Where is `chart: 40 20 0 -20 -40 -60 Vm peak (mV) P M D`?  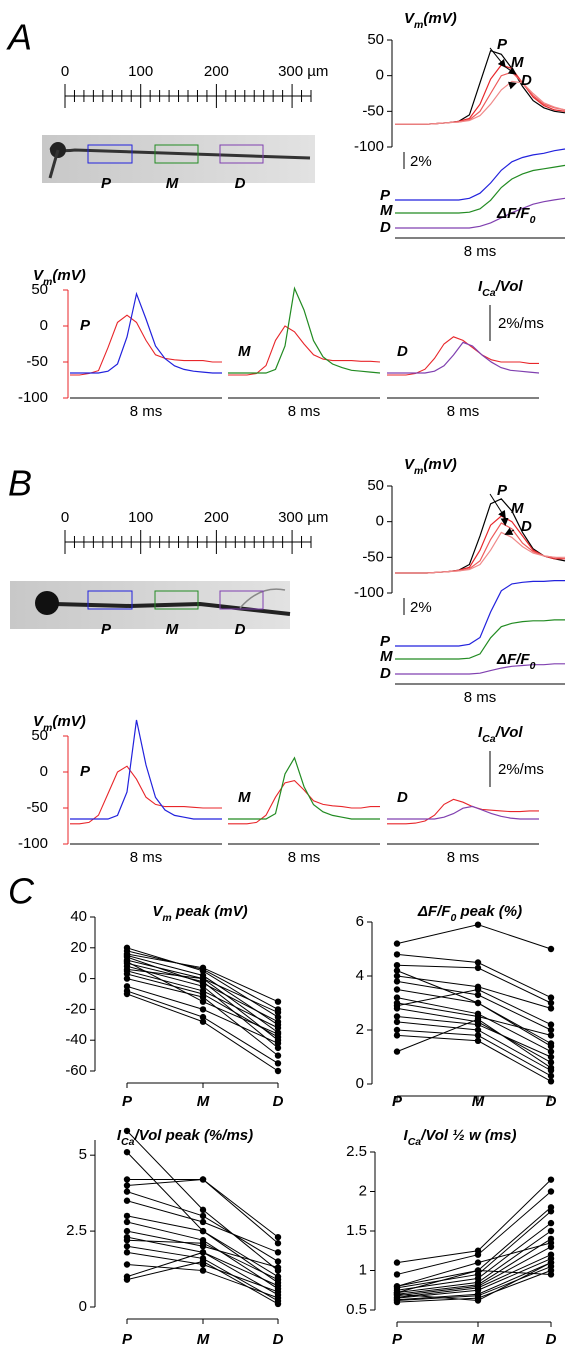
chart: 40 20 0 -20 -40 -60 Vm peak (mV) P M D is located at coordinates (174, 1006).